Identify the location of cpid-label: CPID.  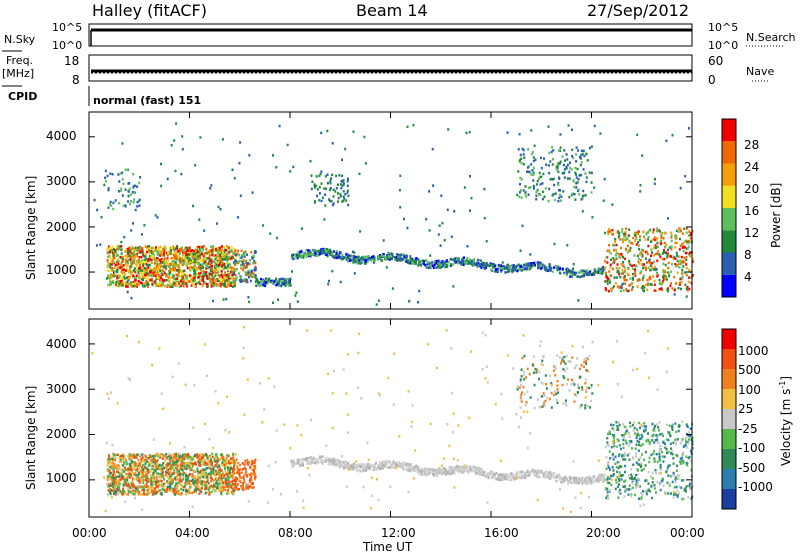
(23, 96).